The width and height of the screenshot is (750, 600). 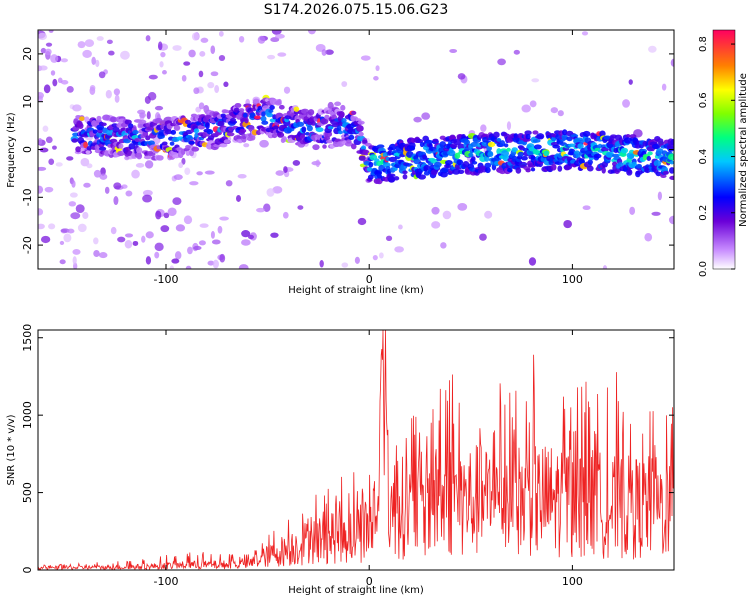 I want to click on colorbar-tick-label: 0.2, so click(x=703, y=213).